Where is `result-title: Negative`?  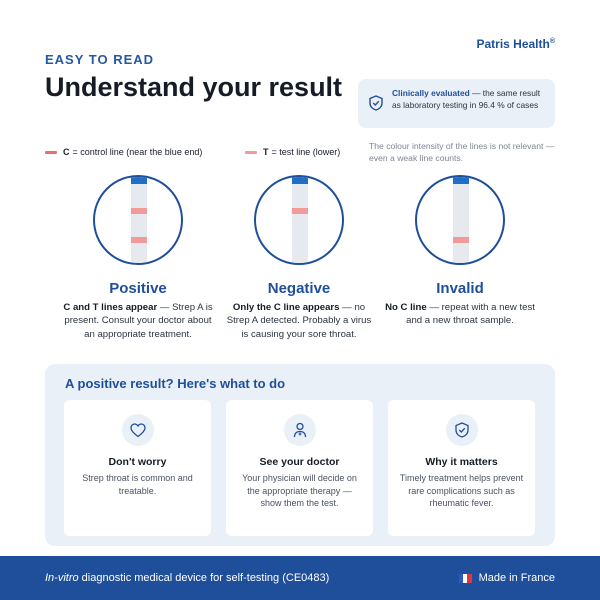
result-title: Negative is located at coordinates (299, 288).